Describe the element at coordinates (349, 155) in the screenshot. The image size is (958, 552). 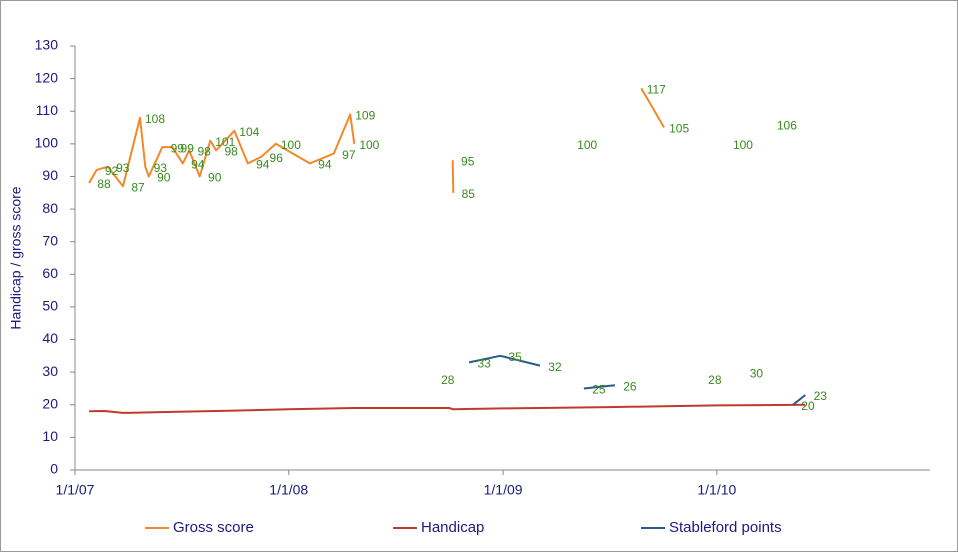
I see `data-label: 97` at that location.